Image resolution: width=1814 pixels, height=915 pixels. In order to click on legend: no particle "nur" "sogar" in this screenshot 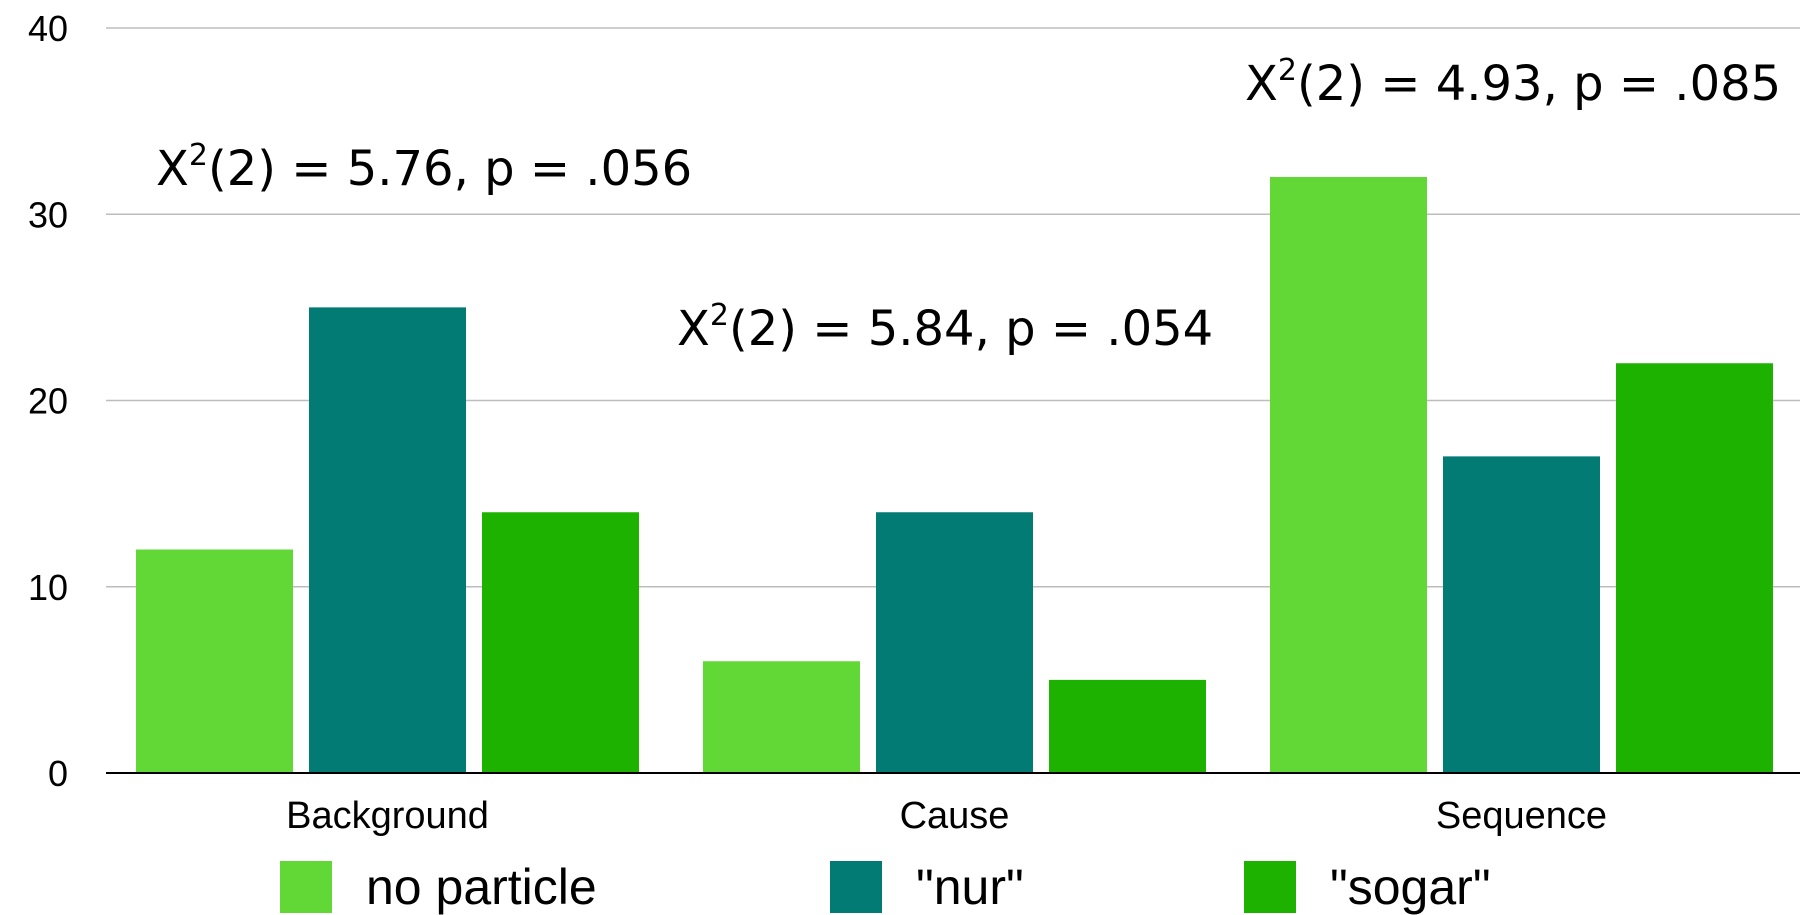, I will do `click(885, 887)`.